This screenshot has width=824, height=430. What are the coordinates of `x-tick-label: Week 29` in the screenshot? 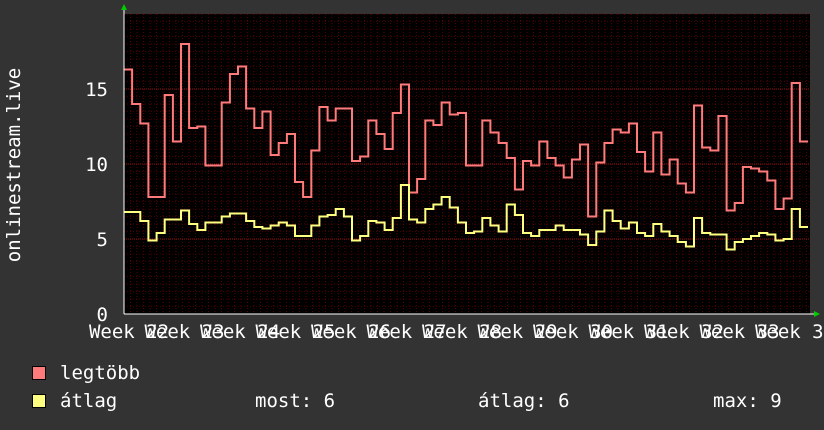 It's located at (517, 330).